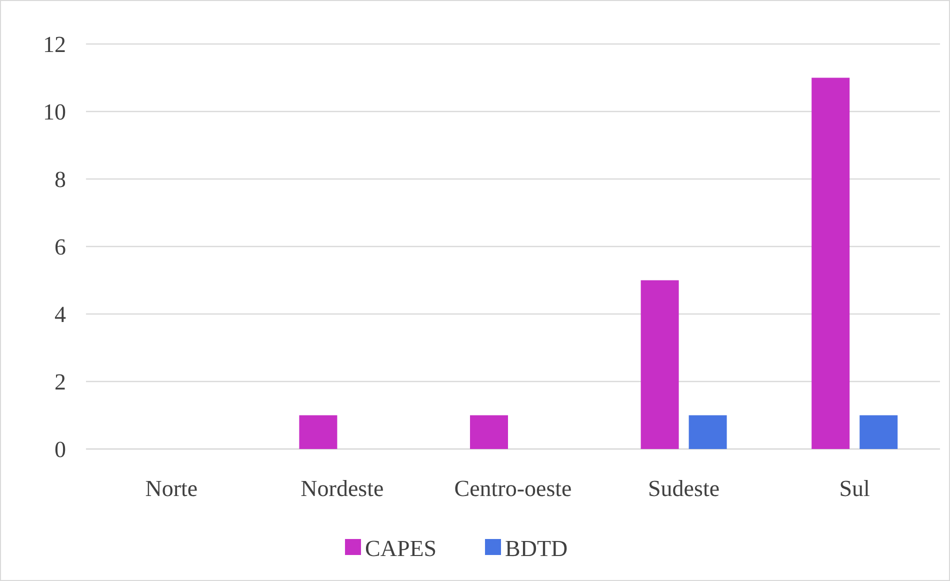 The image size is (950, 581). I want to click on x-tick-label: Nordeste, so click(342, 488).